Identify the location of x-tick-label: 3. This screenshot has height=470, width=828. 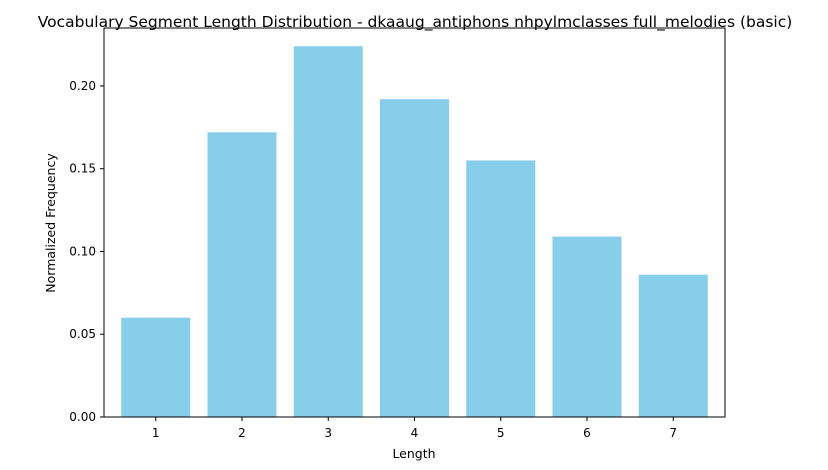
(328, 433).